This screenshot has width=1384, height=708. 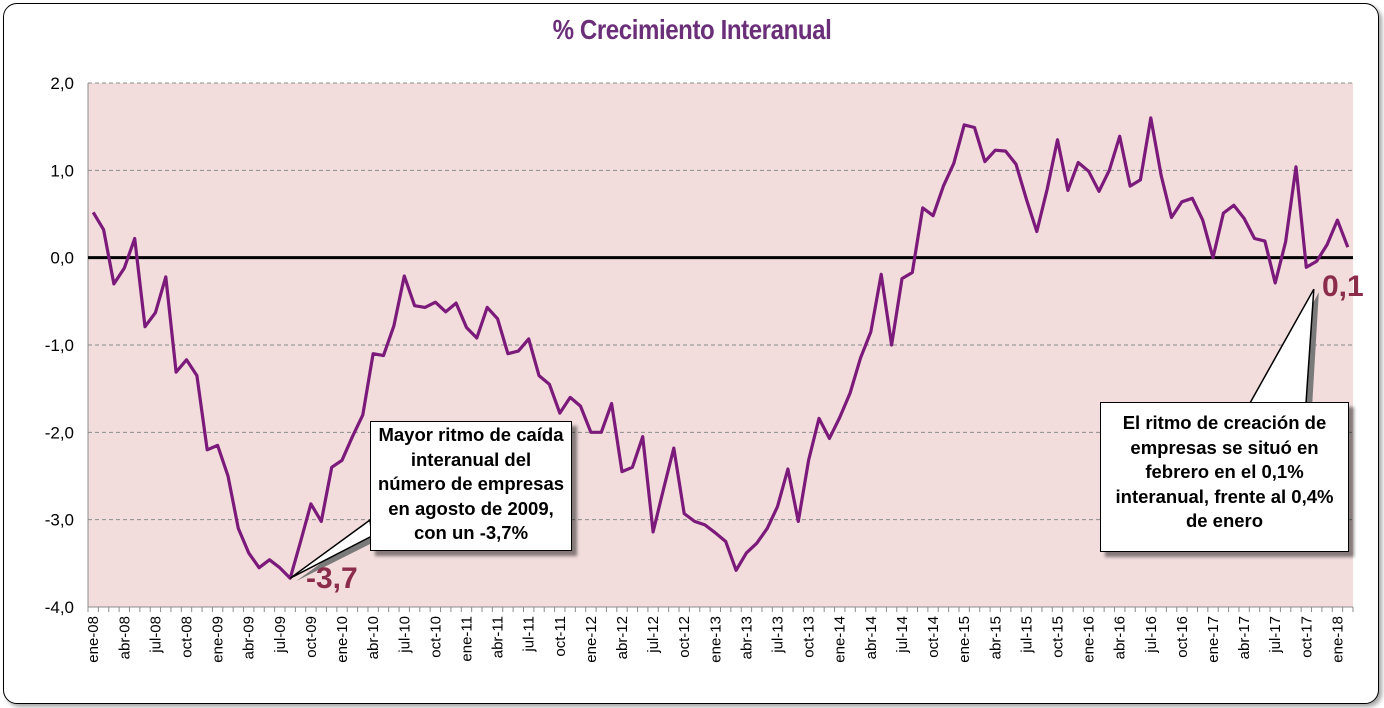 I want to click on x-tick-label: abr-08, so click(x=124, y=637).